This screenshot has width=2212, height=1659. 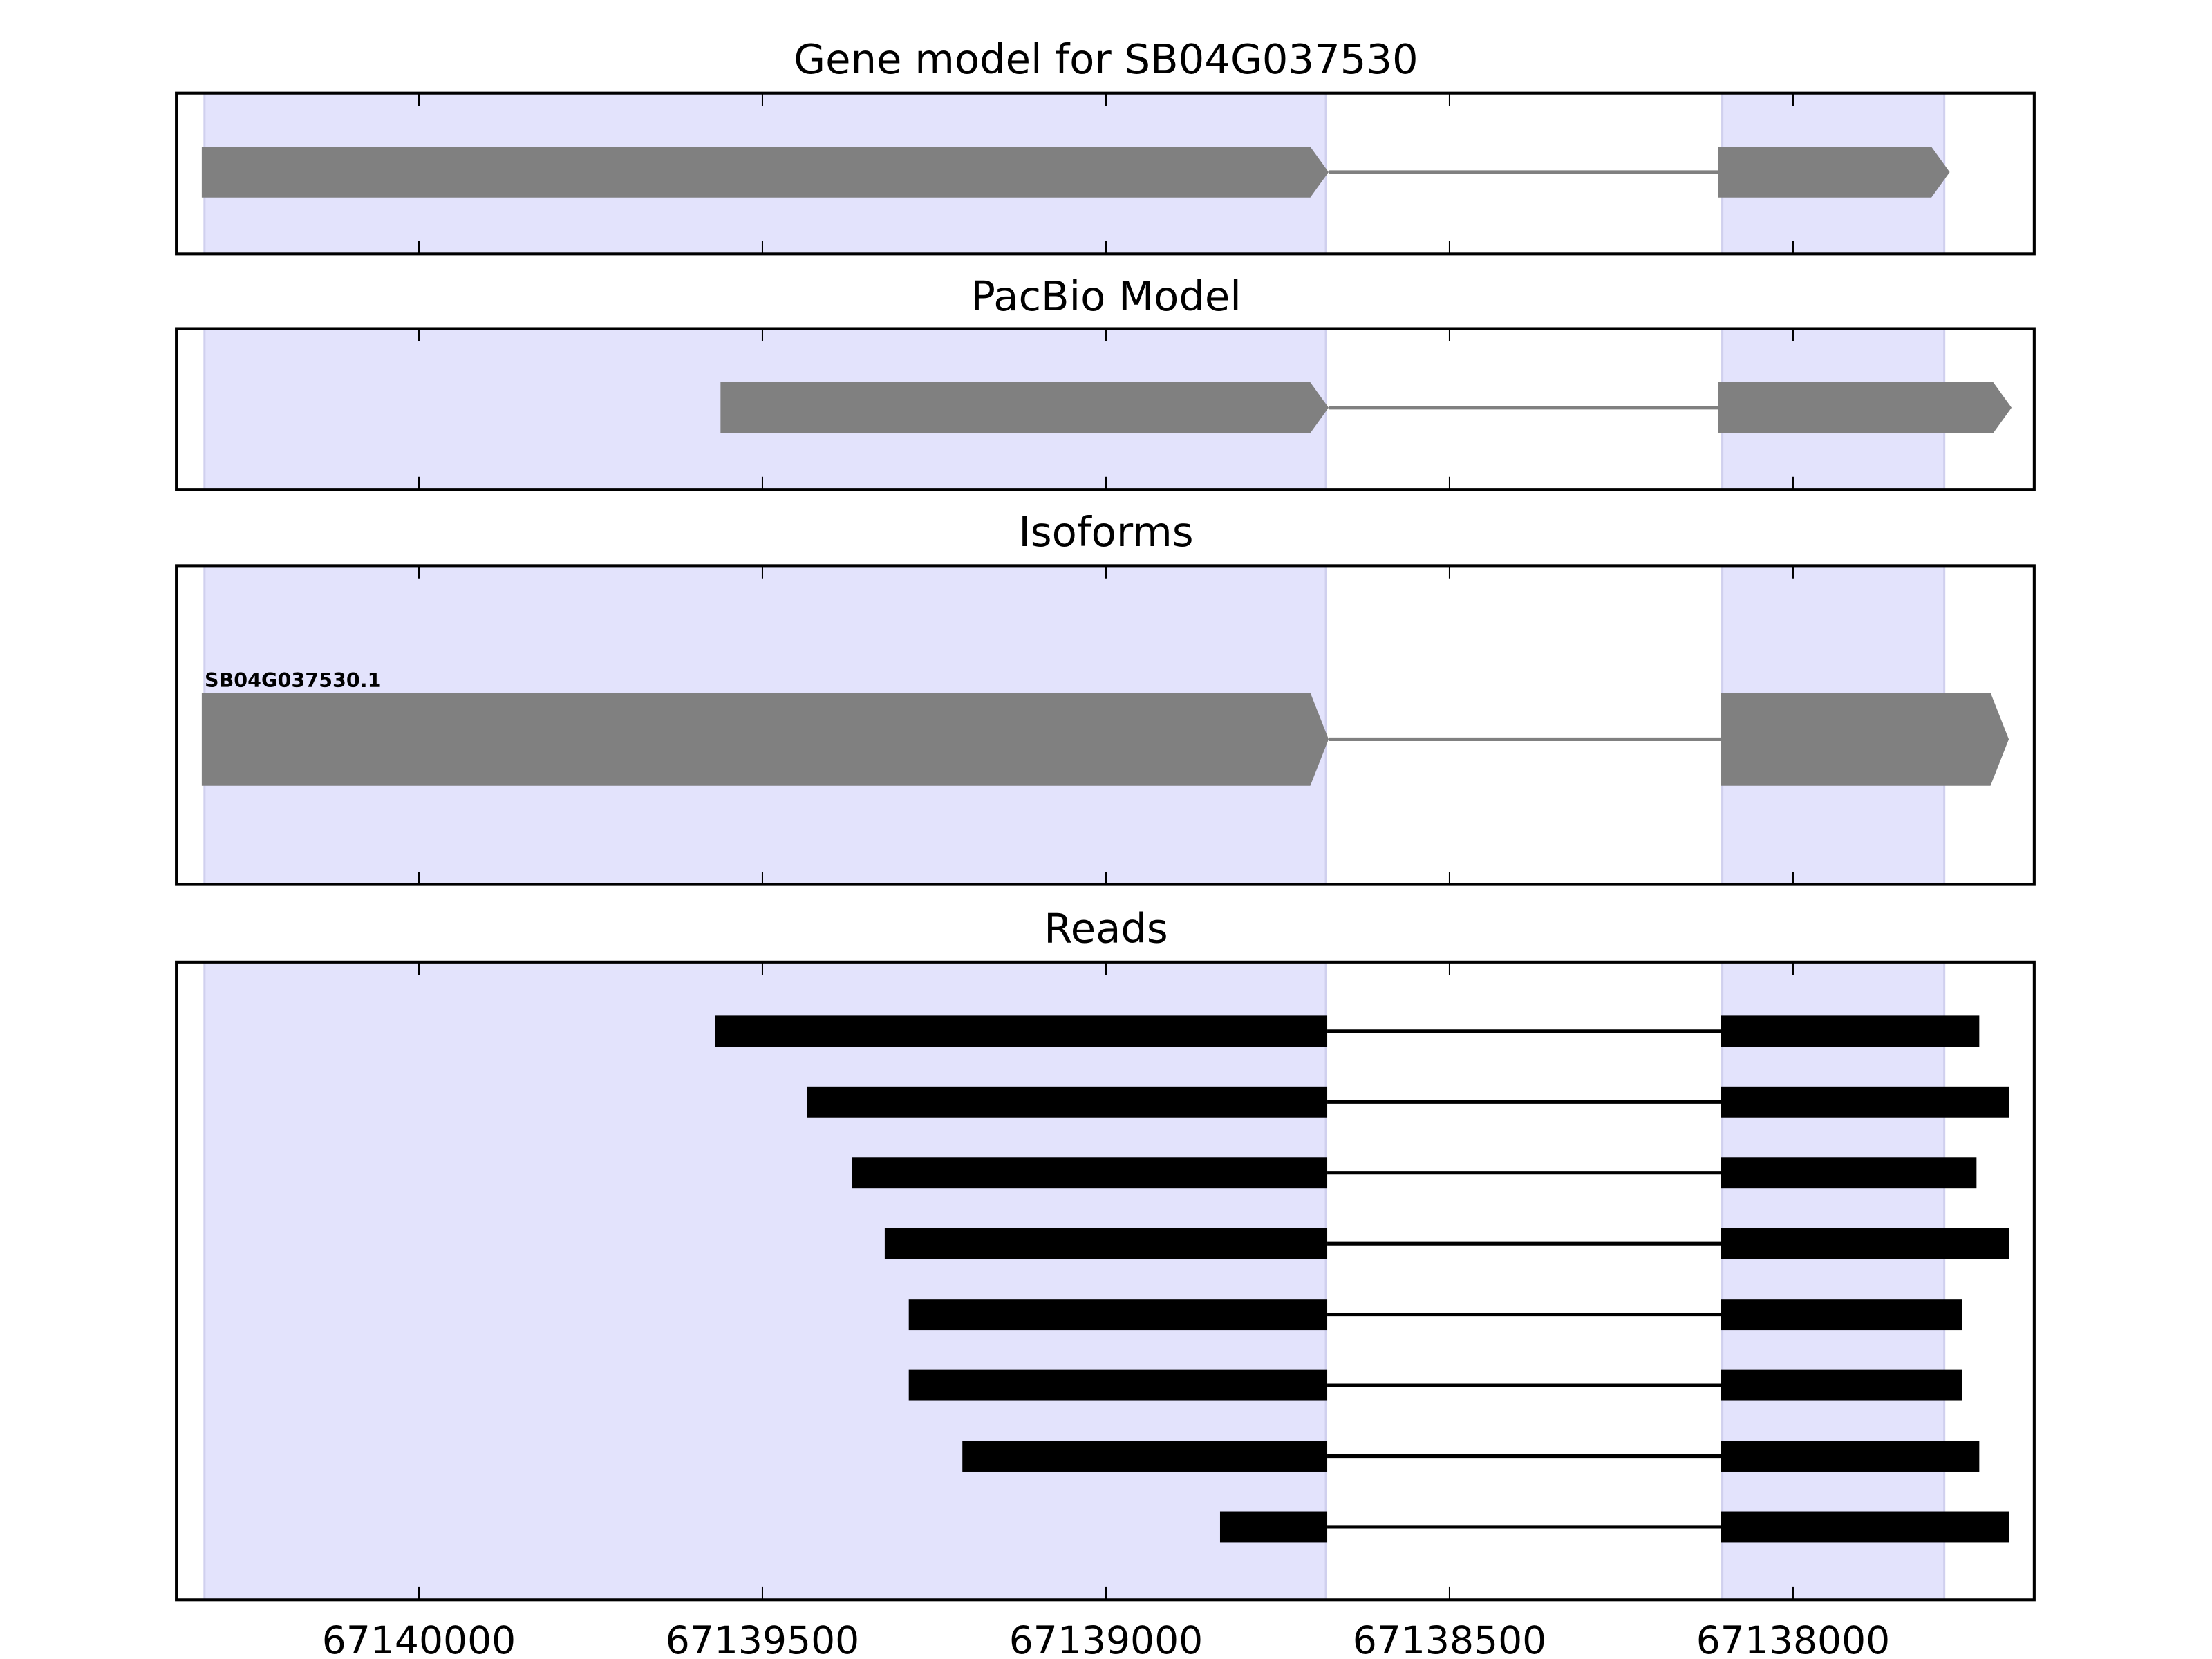 What do you see at coordinates (1106, 928) in the screenshot?
I see `panel-title: Reads` at bounding box center [1106, 928].